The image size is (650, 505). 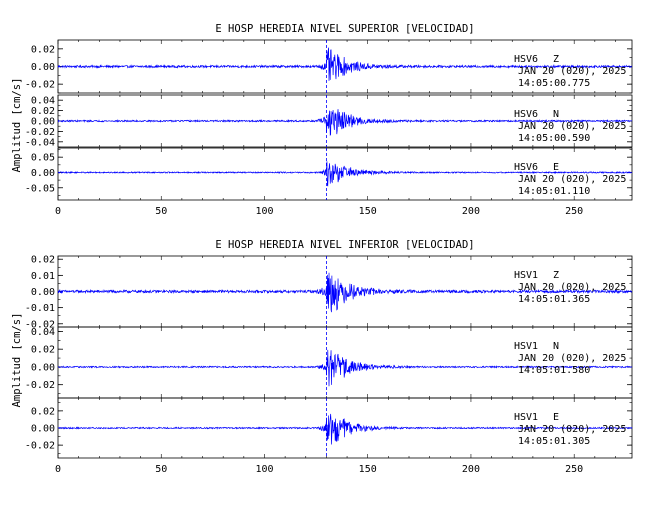 I want to click on time-label: 14:05:00.590, so click(x=554, y=138).